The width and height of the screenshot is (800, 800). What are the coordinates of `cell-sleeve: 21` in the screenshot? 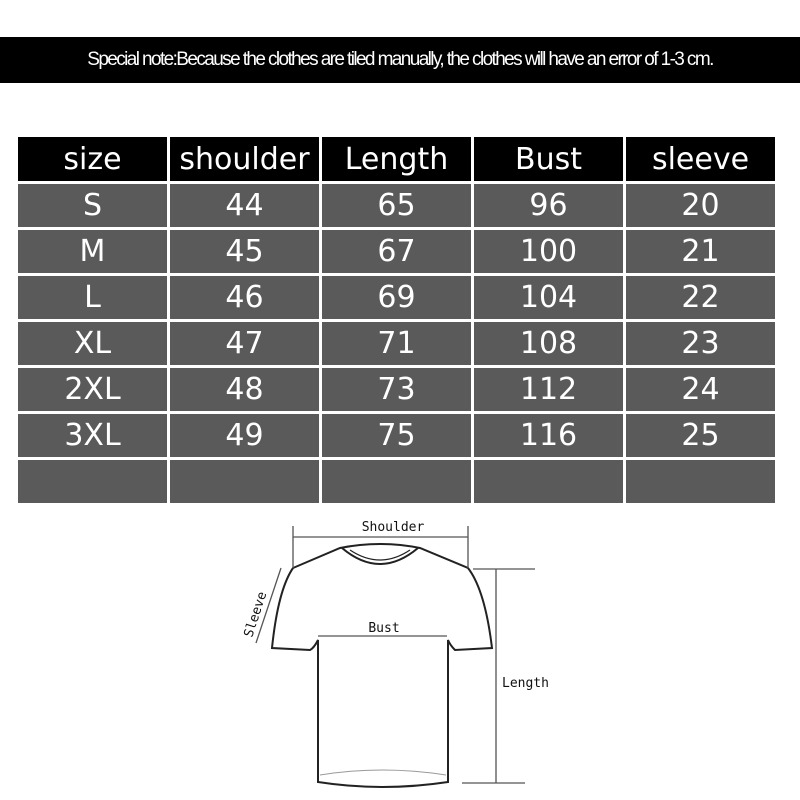 It's located at (700, 251).